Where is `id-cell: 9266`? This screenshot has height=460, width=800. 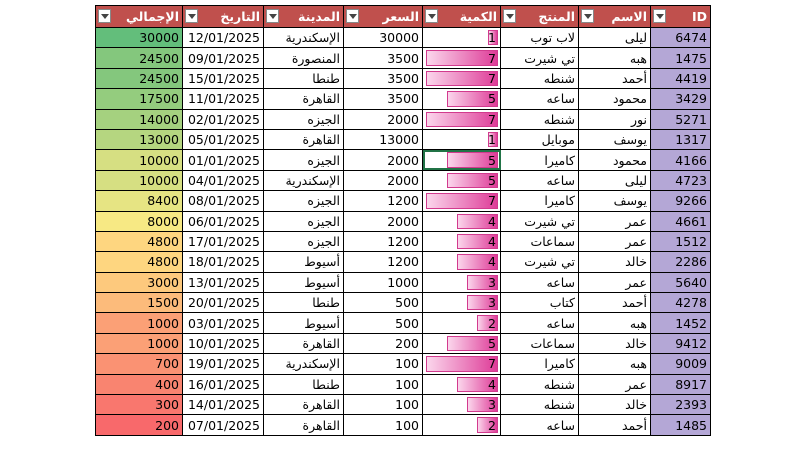 id-cell: 9266 is located at coordinates (680, 201).